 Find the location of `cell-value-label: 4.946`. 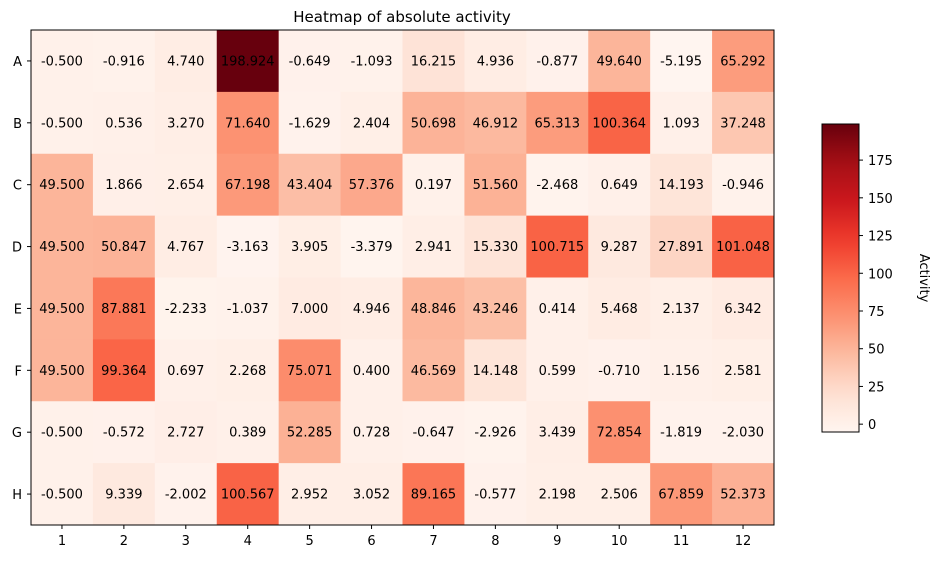

cell-value-label: 4.946 is located at coordinates (371, 309).